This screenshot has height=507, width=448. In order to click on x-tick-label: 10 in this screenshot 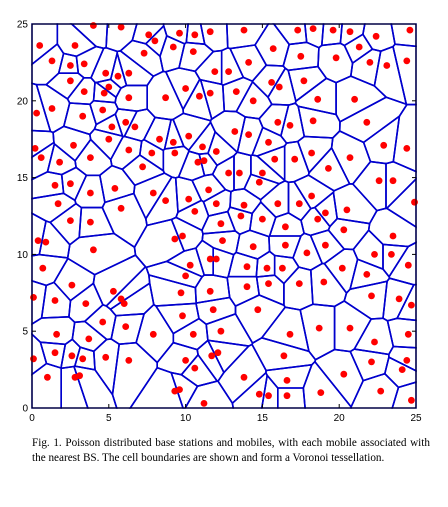, I will do `click(186, 418)`.